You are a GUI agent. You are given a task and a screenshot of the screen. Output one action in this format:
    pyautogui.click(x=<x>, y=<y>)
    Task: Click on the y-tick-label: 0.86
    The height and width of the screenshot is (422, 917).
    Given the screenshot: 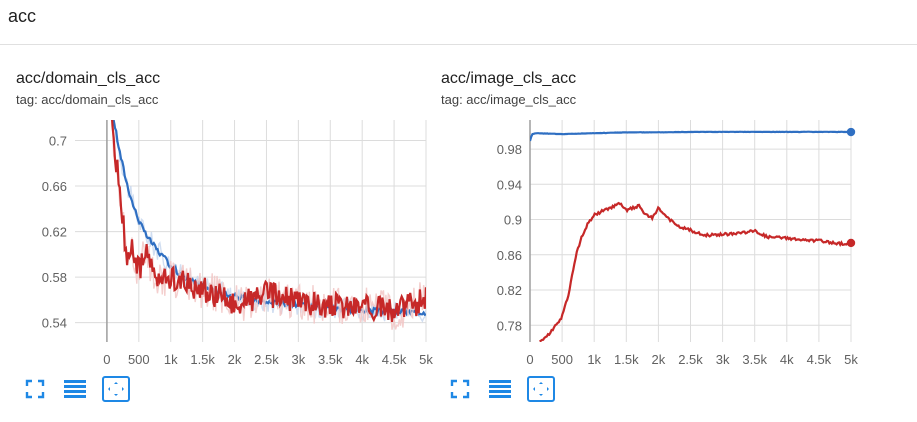 What is the action you would take?
    pyautogui.click(x=509, y=255)
    